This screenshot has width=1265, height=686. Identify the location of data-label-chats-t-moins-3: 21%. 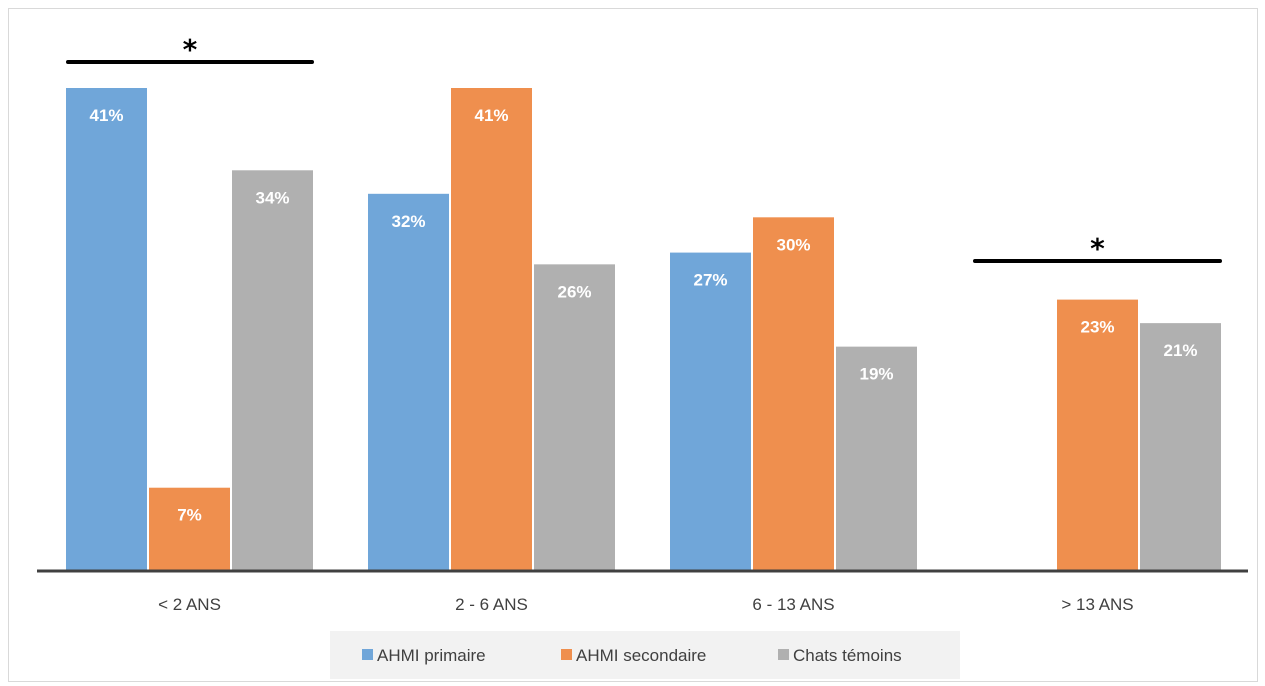
(1180, 350).